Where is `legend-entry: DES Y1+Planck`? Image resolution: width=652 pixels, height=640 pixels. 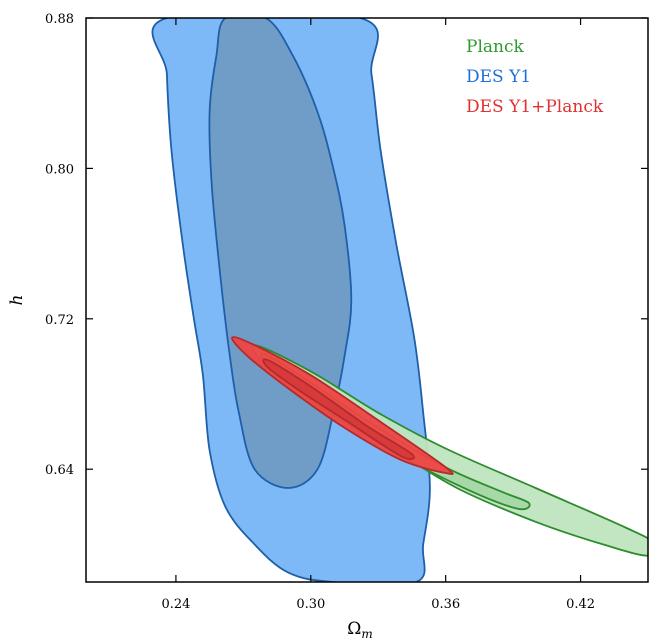
legend-entry: DES Y1+Planck is located at coordinates (535, 107).